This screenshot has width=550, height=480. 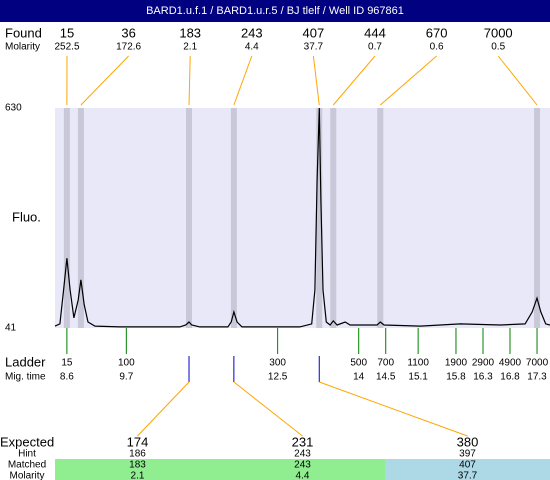 What do you see at coordinates (126, 363) in the screenshot?
I see `ladder-size: 100` at bounding box center [126, 363].